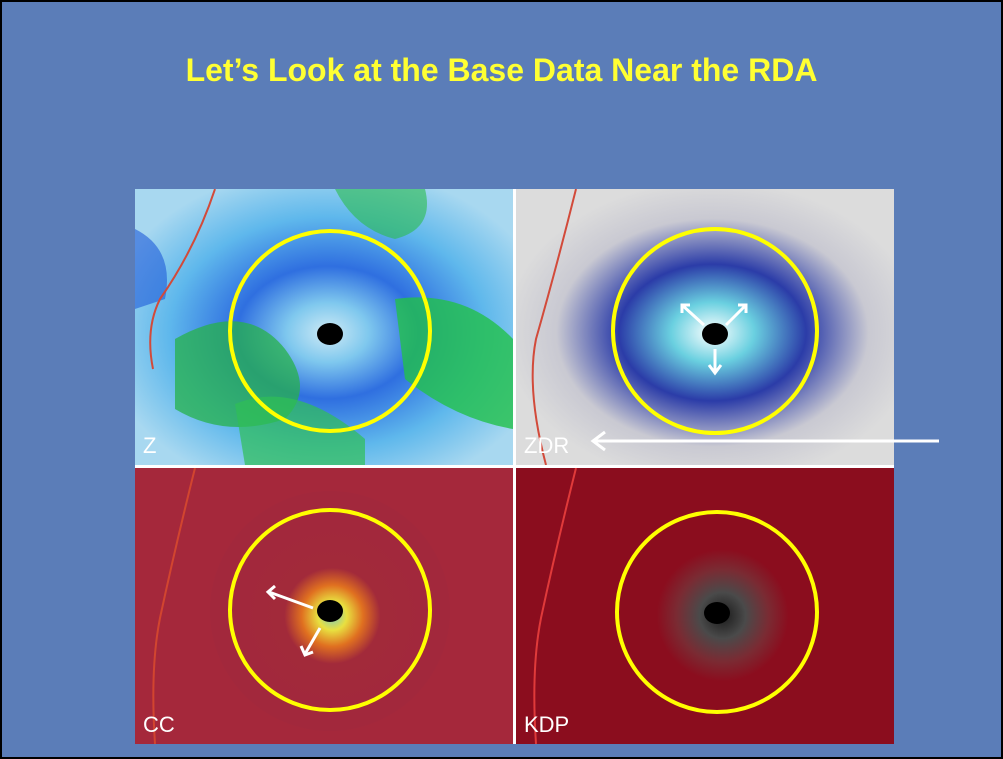 This screenshot has height=759, width=1003. What do you see at coordinates (547, 445) in the screenshot?
I see `panel-label-zdr: ZDR` at bounding box center [547, 445].